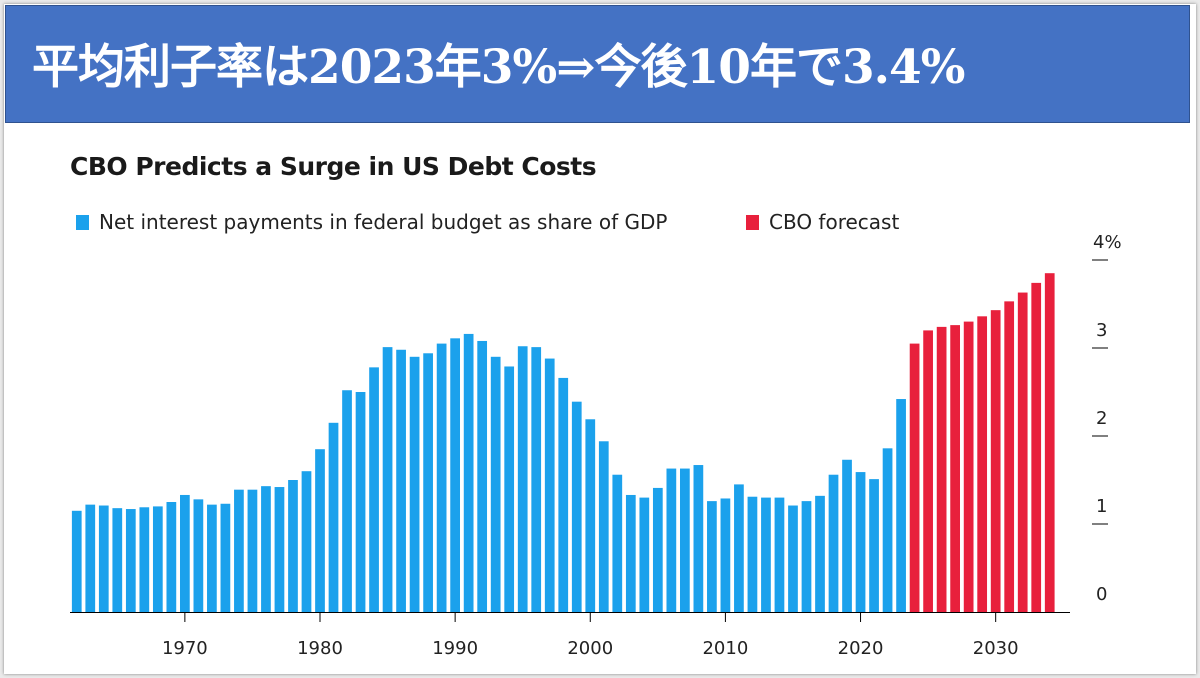  I want to click on y-tick-label: 4%, so click(1107, 242).